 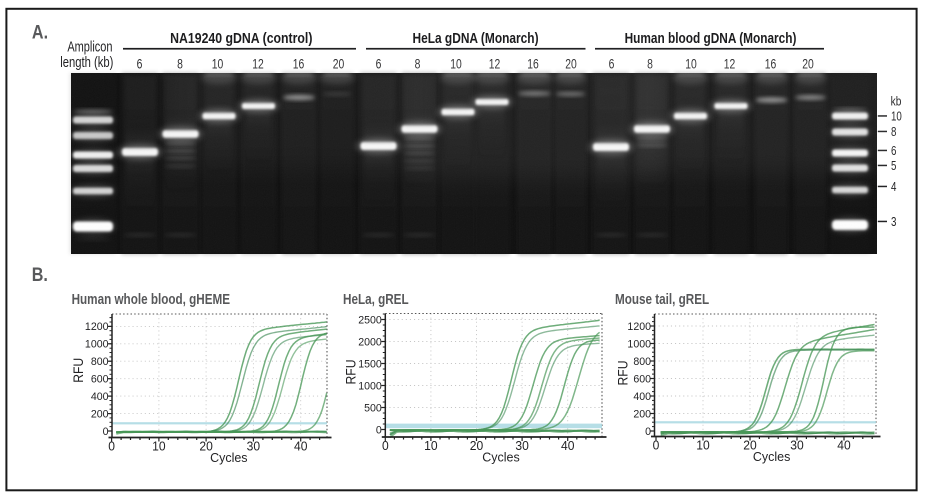 What do you see at coordinates (299, 64) in the screenshot?
I see `svg-text: 16` at bounding box center [299, 64].